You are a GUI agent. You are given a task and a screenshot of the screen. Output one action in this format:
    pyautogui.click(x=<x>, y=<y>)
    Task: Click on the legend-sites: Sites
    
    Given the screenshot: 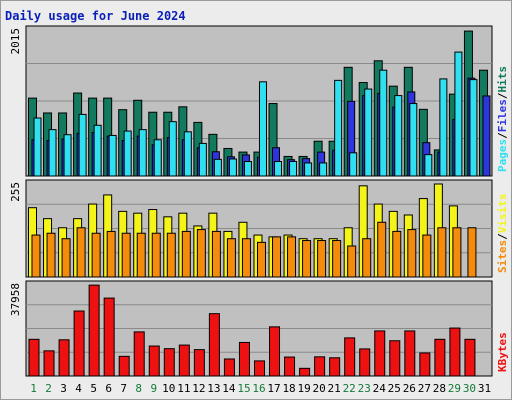 What is the action you would take?
    pyautogui.click(x=502, y=256)
    